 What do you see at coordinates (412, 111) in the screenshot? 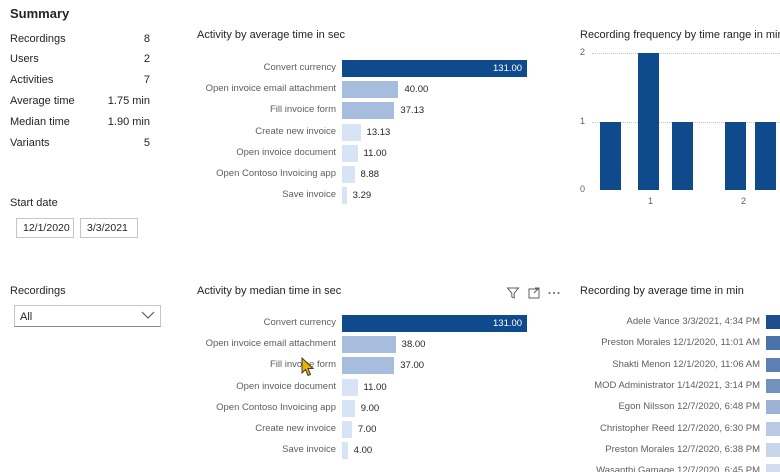
I see `bar-value-label: 37.13` at bounding box center [412, 111].